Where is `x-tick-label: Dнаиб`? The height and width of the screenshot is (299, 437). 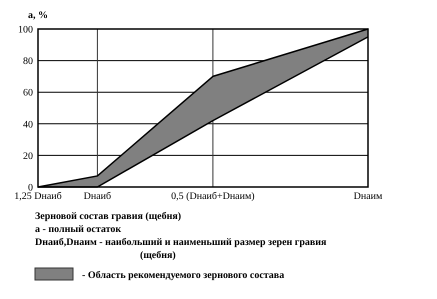
x-tick-label: Dнаиб is located at coordinates (98, 196).